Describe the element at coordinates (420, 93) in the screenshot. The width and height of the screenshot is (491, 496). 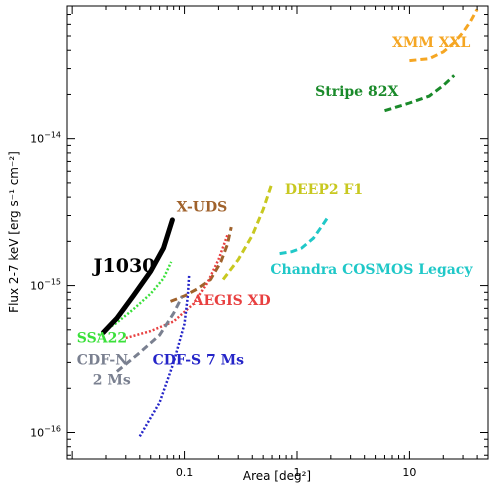
I see `series-line-stripe-82x` at that location.